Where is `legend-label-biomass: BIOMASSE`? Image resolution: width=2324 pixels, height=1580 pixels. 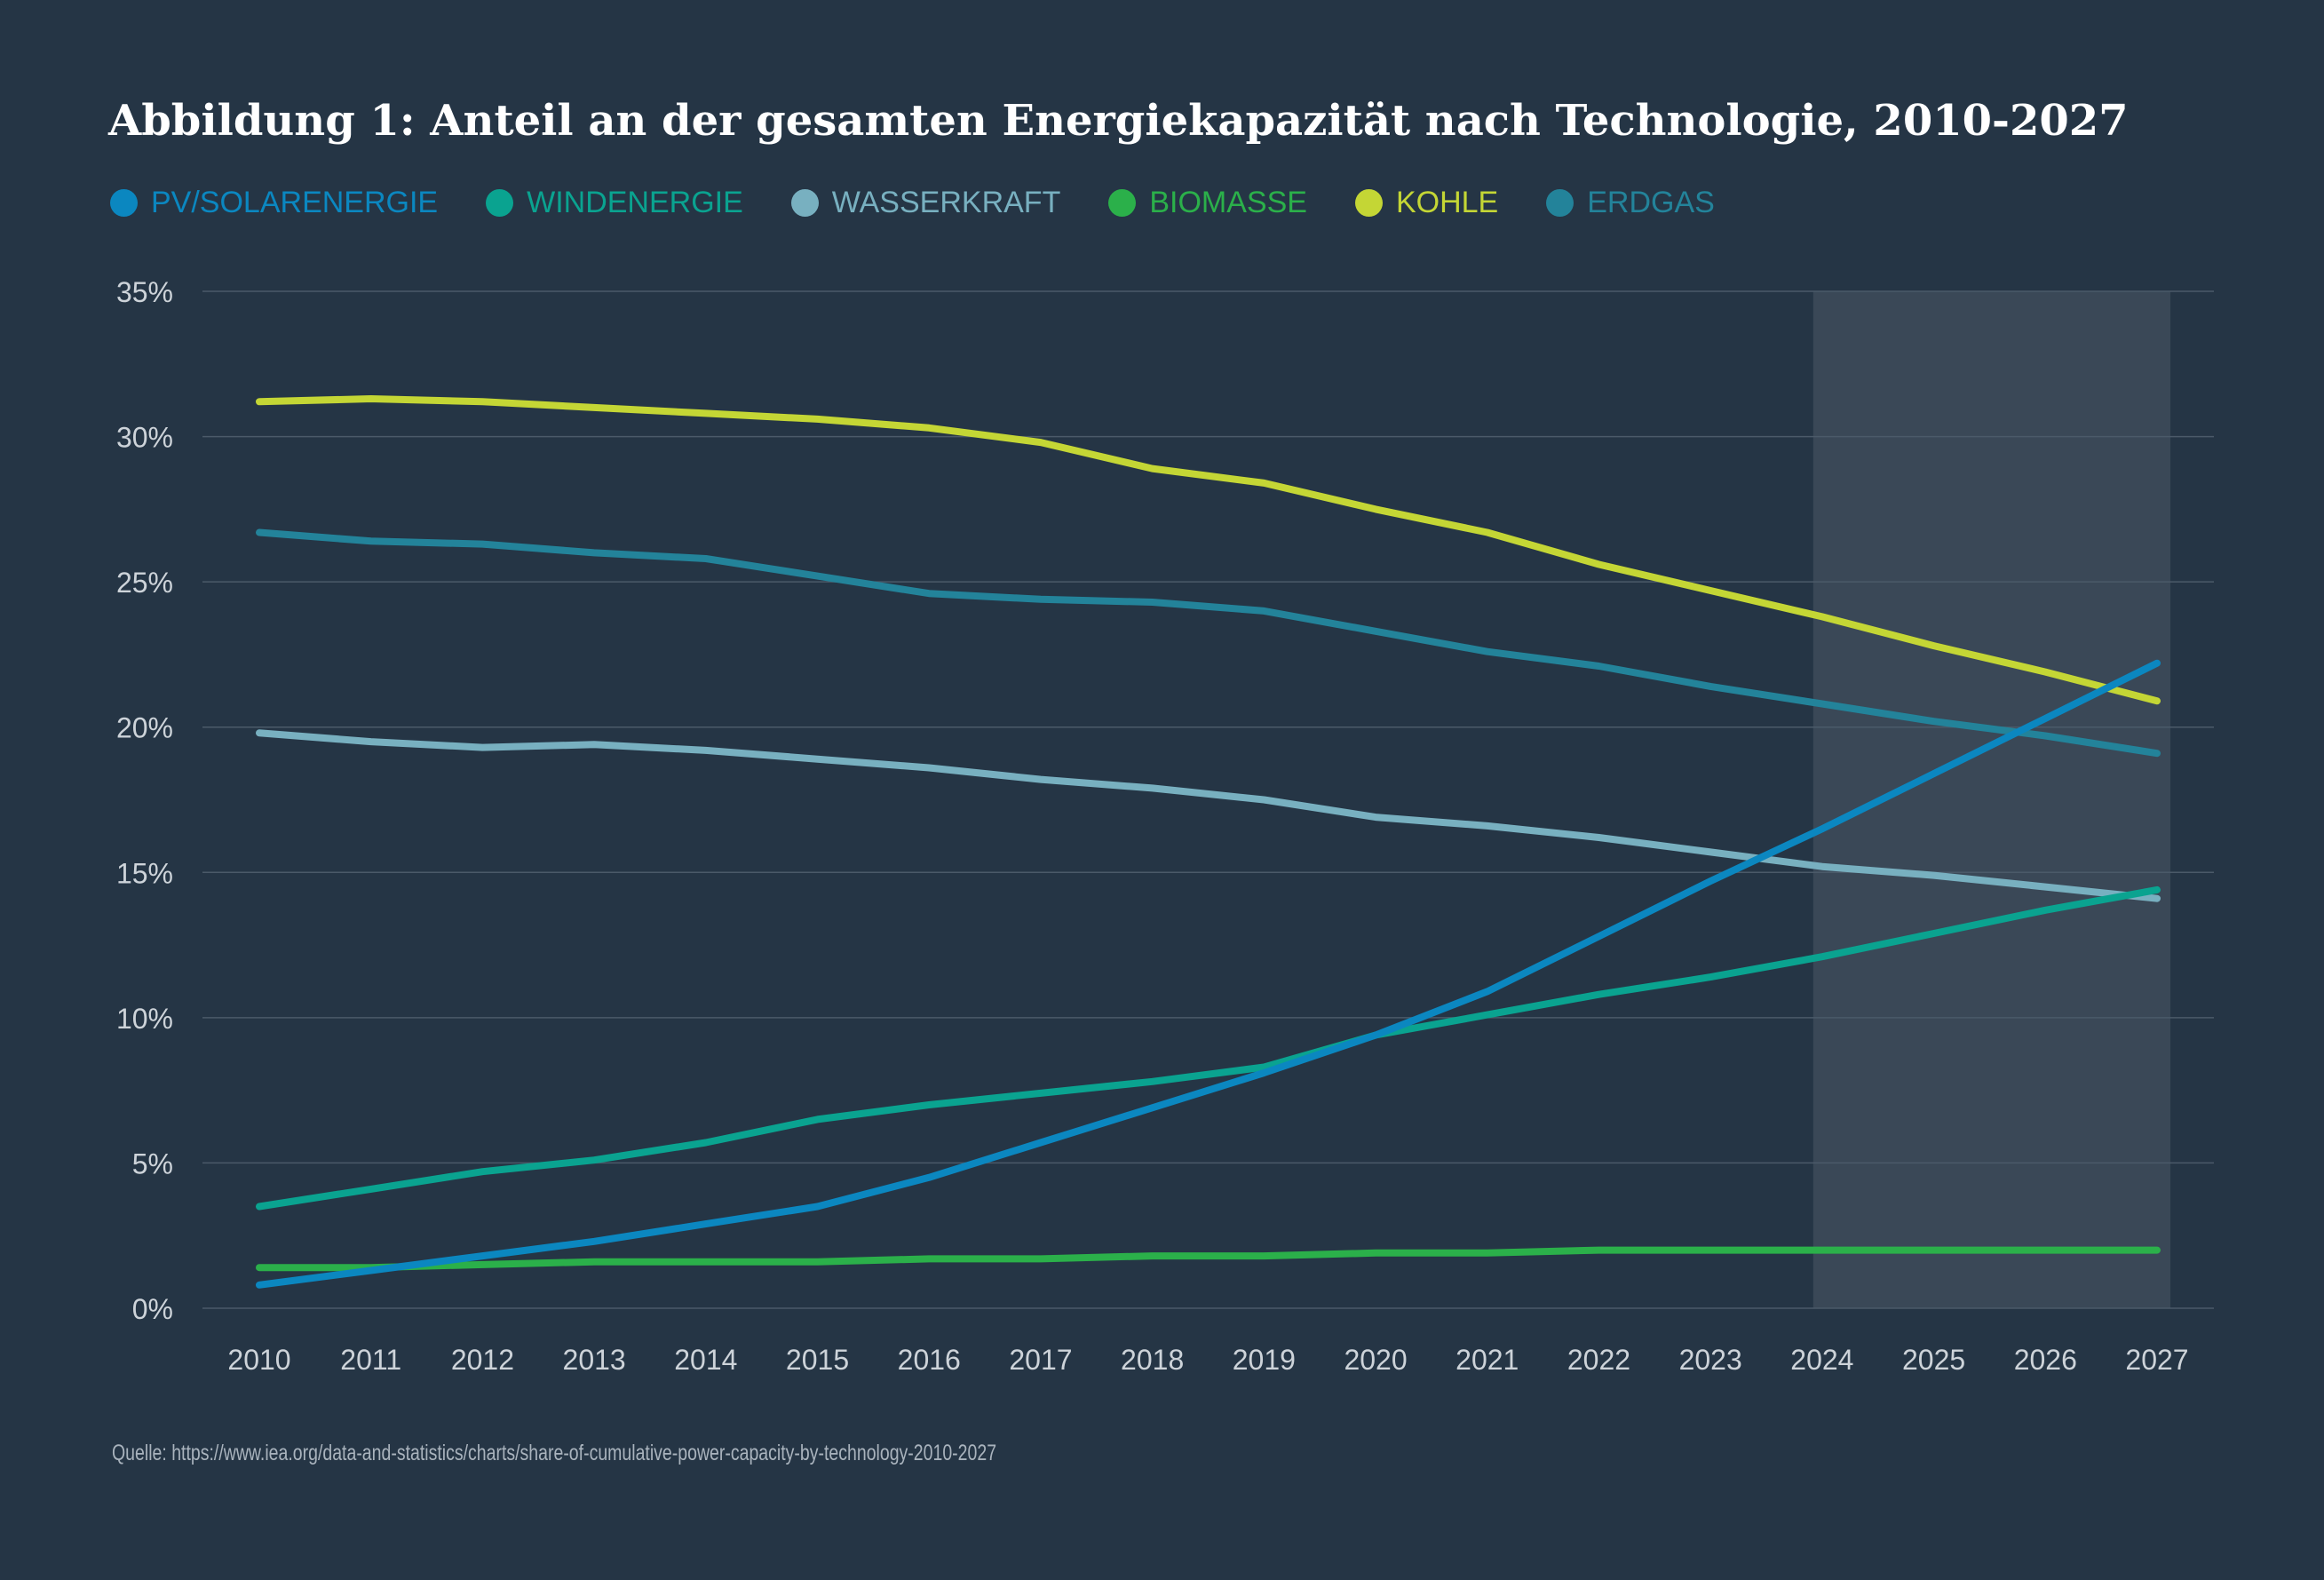 legend-label-biomass: BIOMASSE is located at coordinates (1228, 202).